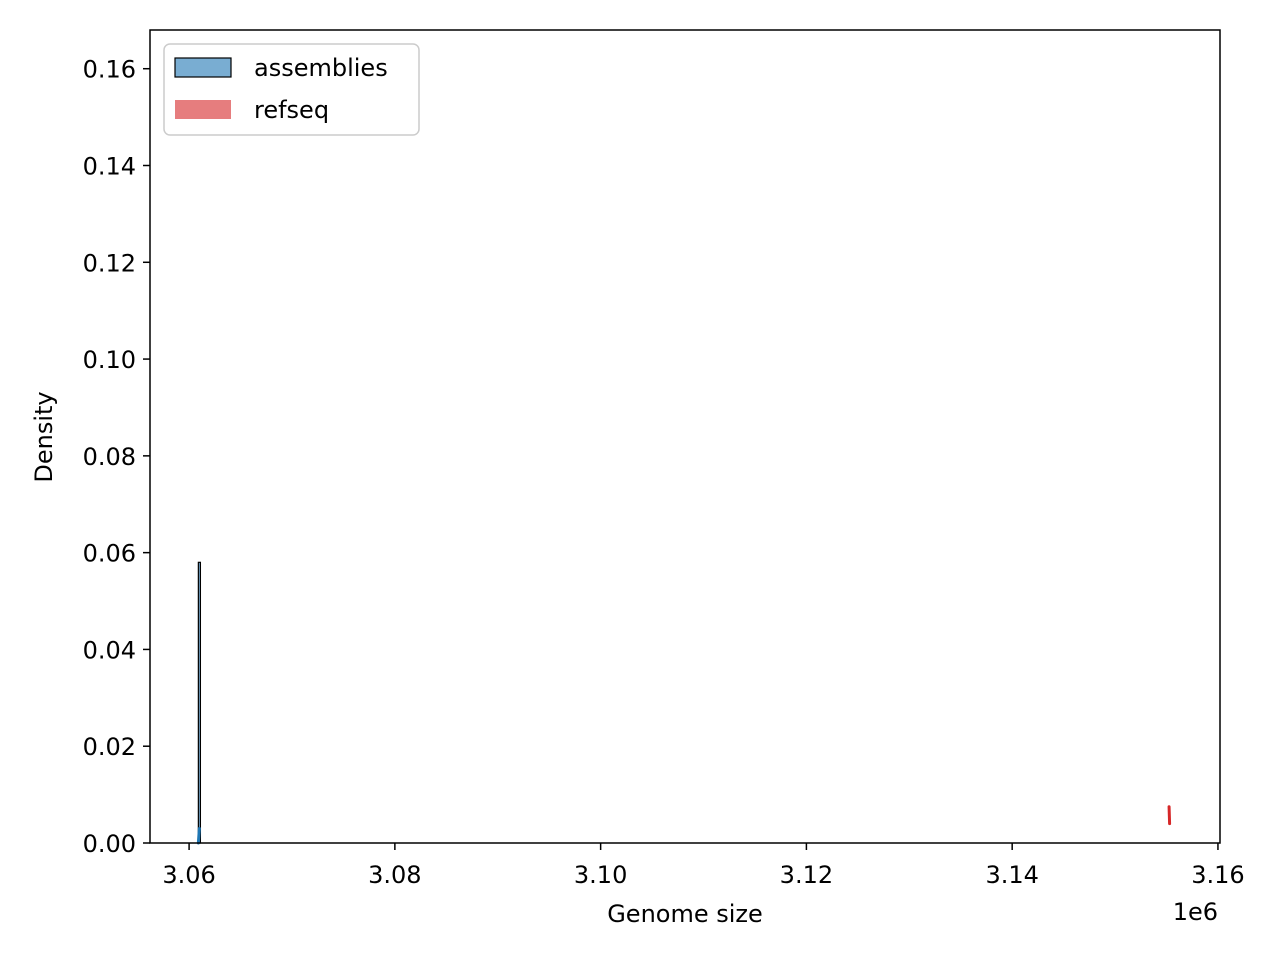  Describe the element at coordinates (291, 89) in the screenshot. I see `legend: assemblies refseq` at that location.